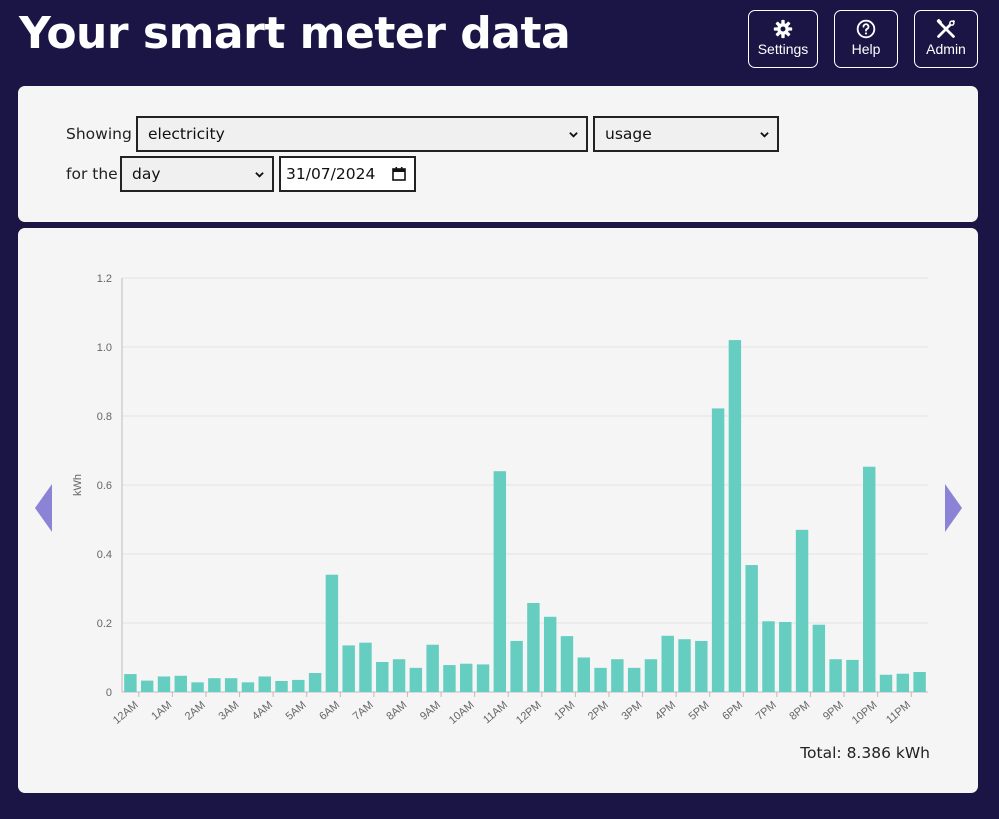  I want to click on x-tick-label: 11PM, so click(898, 712).